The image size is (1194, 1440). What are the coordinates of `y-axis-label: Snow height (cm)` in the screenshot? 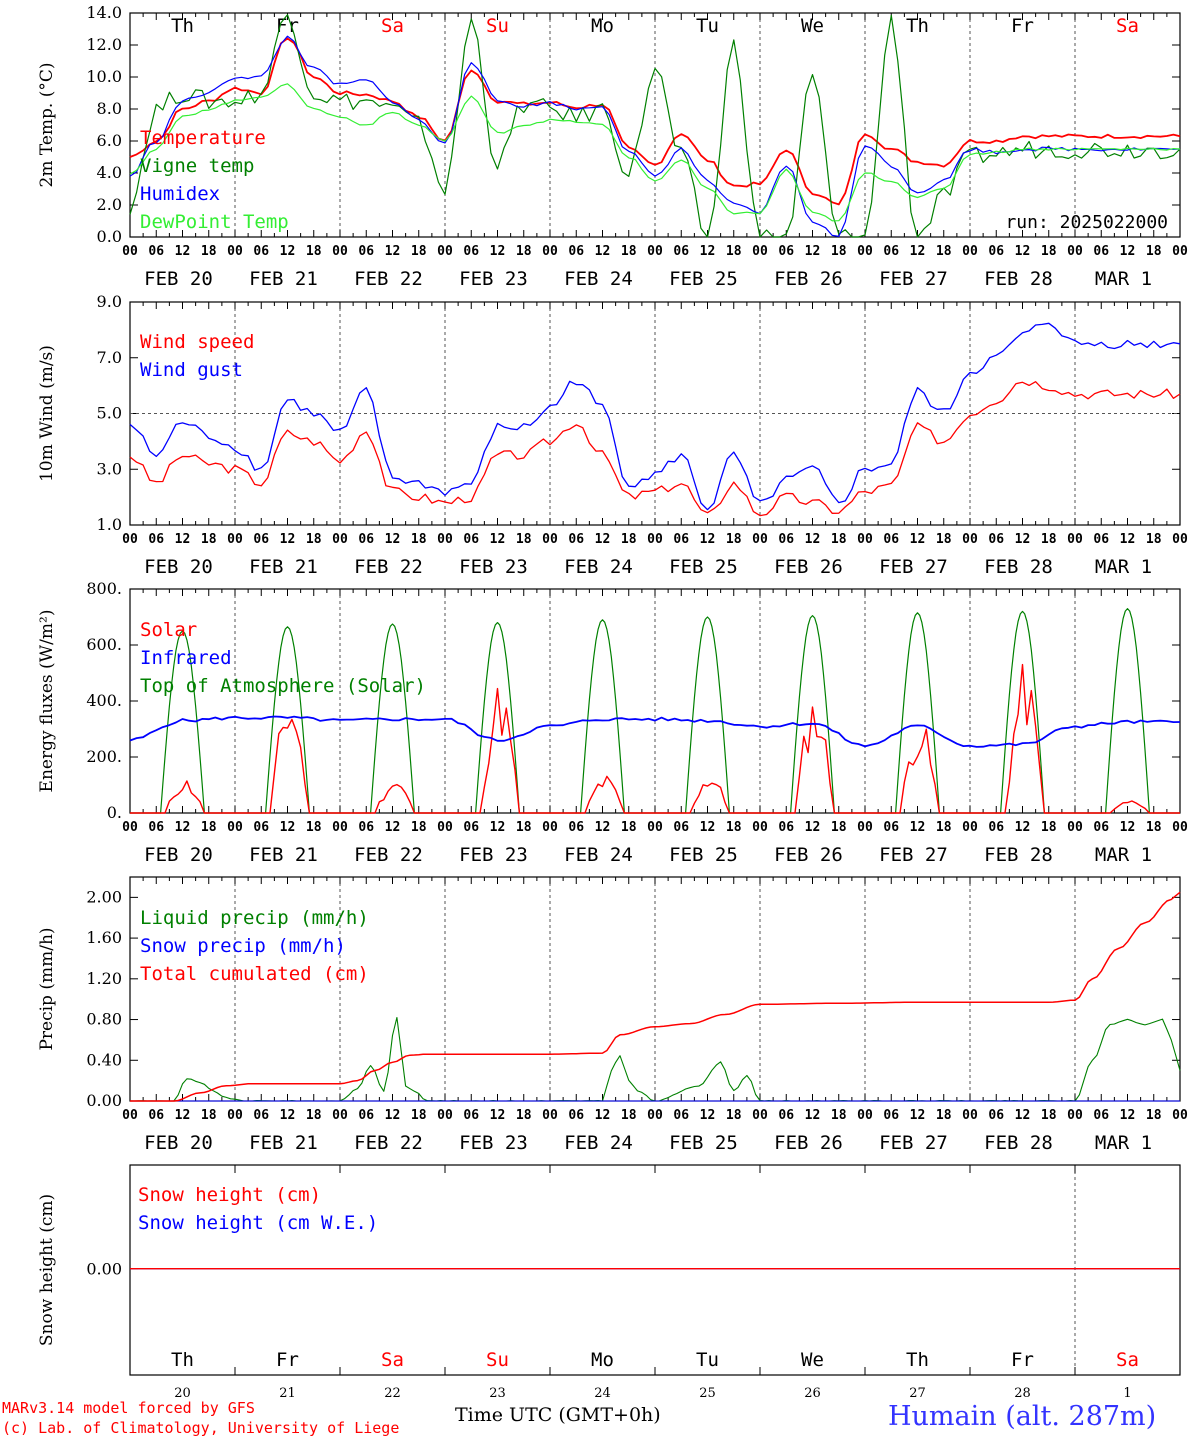 It's located at (47, 1270).